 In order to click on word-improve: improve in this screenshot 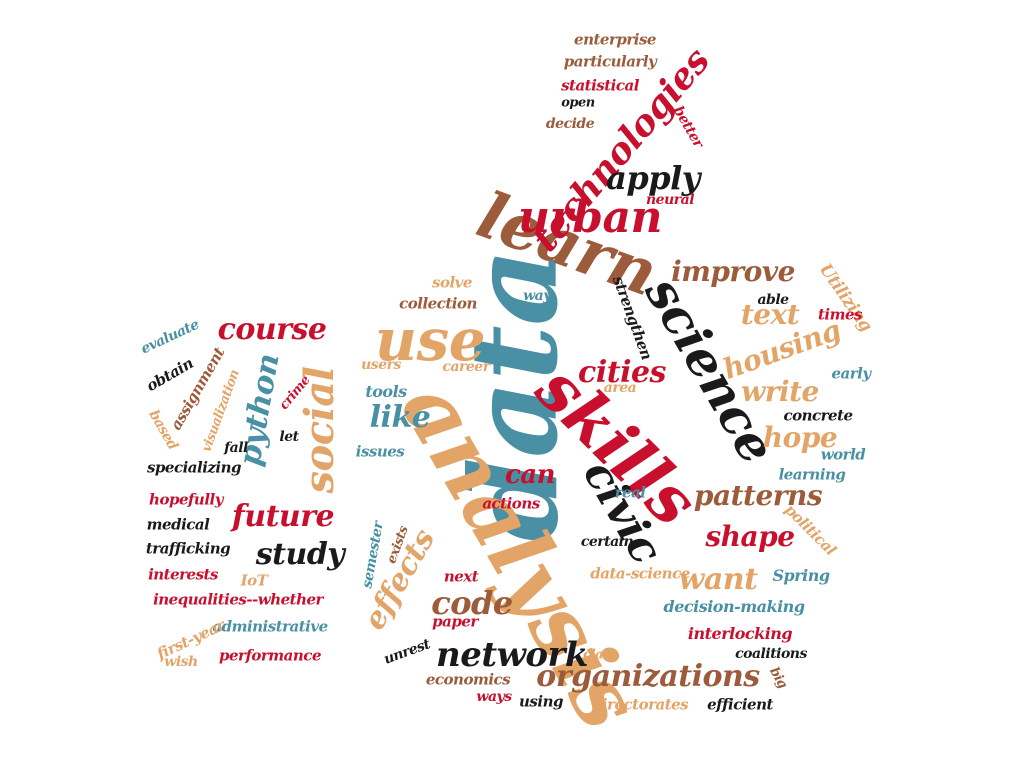, I will do `click(733, 271)`.